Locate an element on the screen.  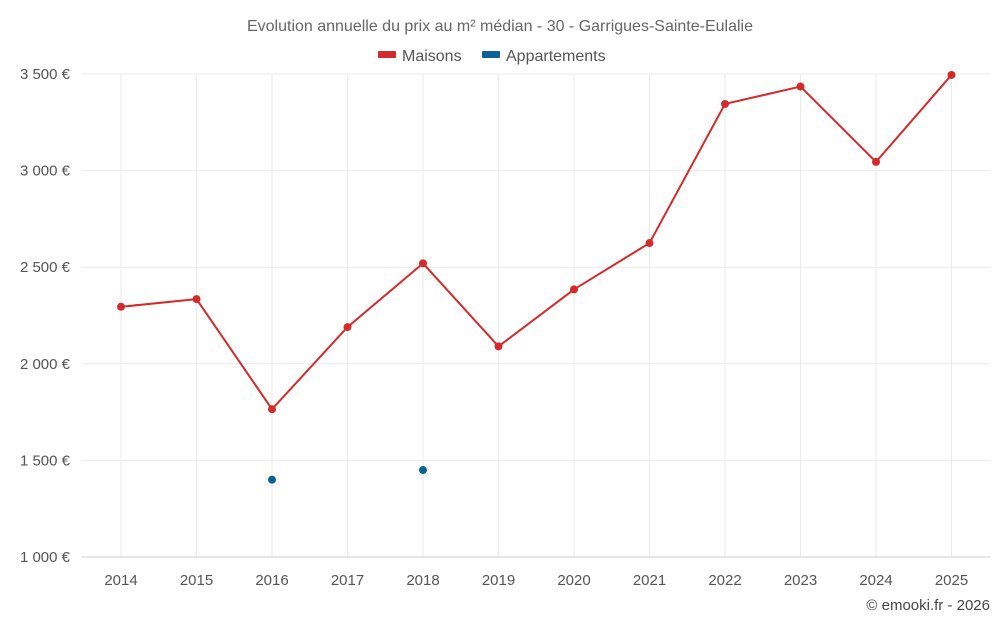
x-tick-label: 2024 is located at coordinates (875, 580).